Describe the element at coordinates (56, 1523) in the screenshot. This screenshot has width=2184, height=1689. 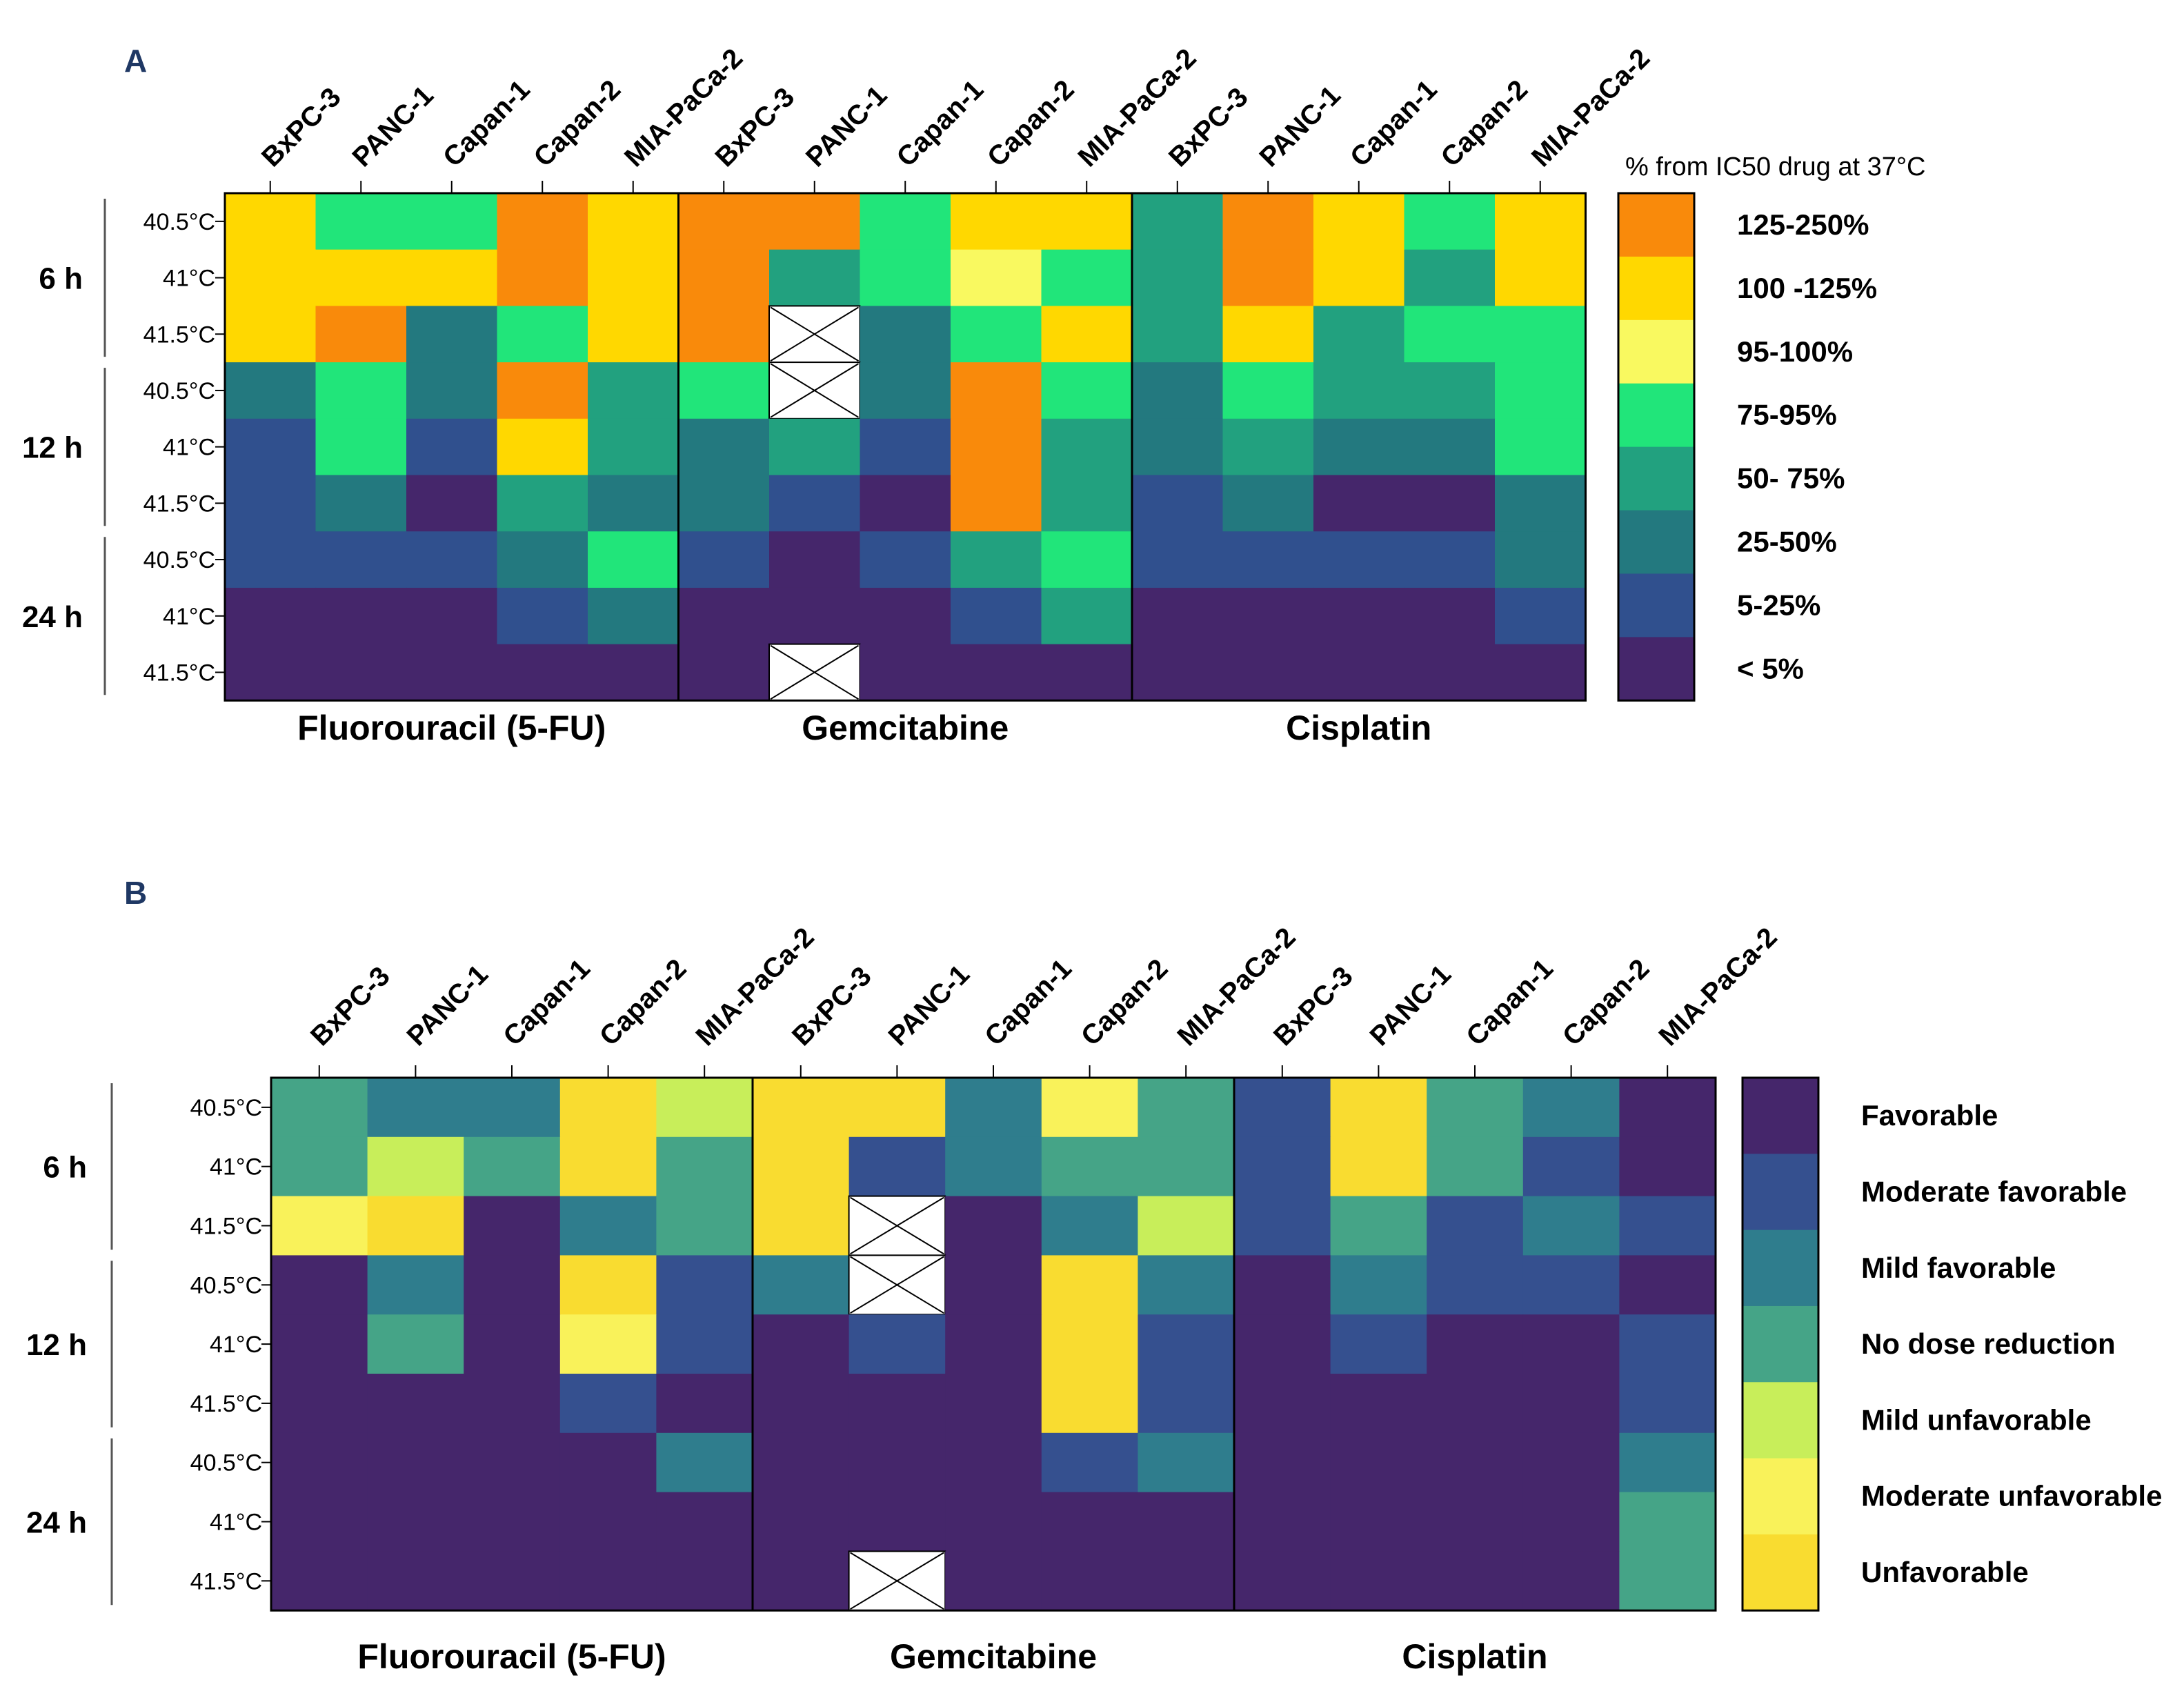
I see `time-group-label-24-h: 24 h` at that location.